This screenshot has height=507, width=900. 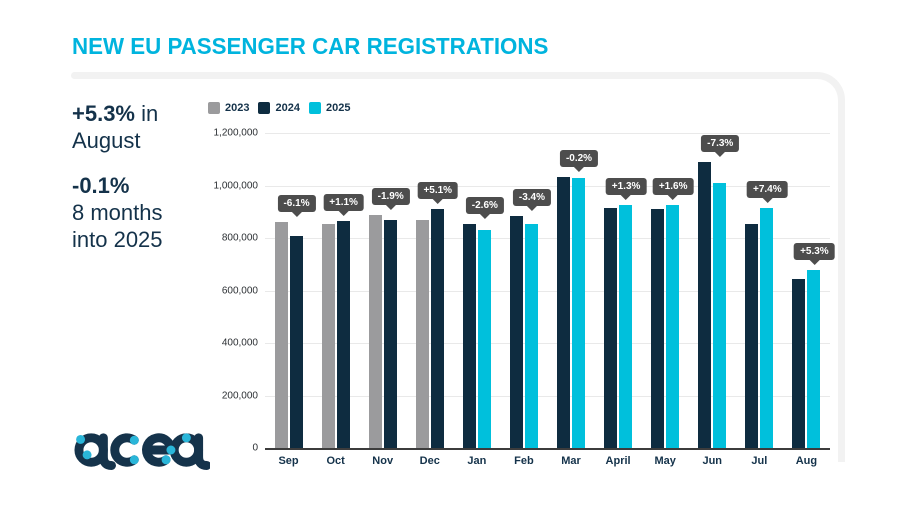 I want to click on bar-2025-mar, so click(x=578, y=312).